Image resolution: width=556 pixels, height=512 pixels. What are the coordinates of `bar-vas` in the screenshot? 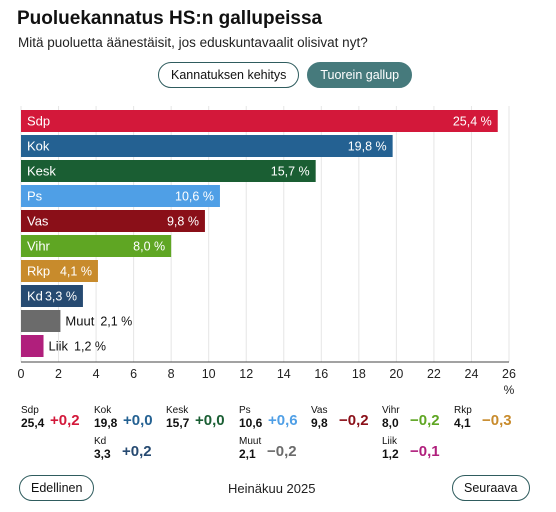 It's located at (113, 221).